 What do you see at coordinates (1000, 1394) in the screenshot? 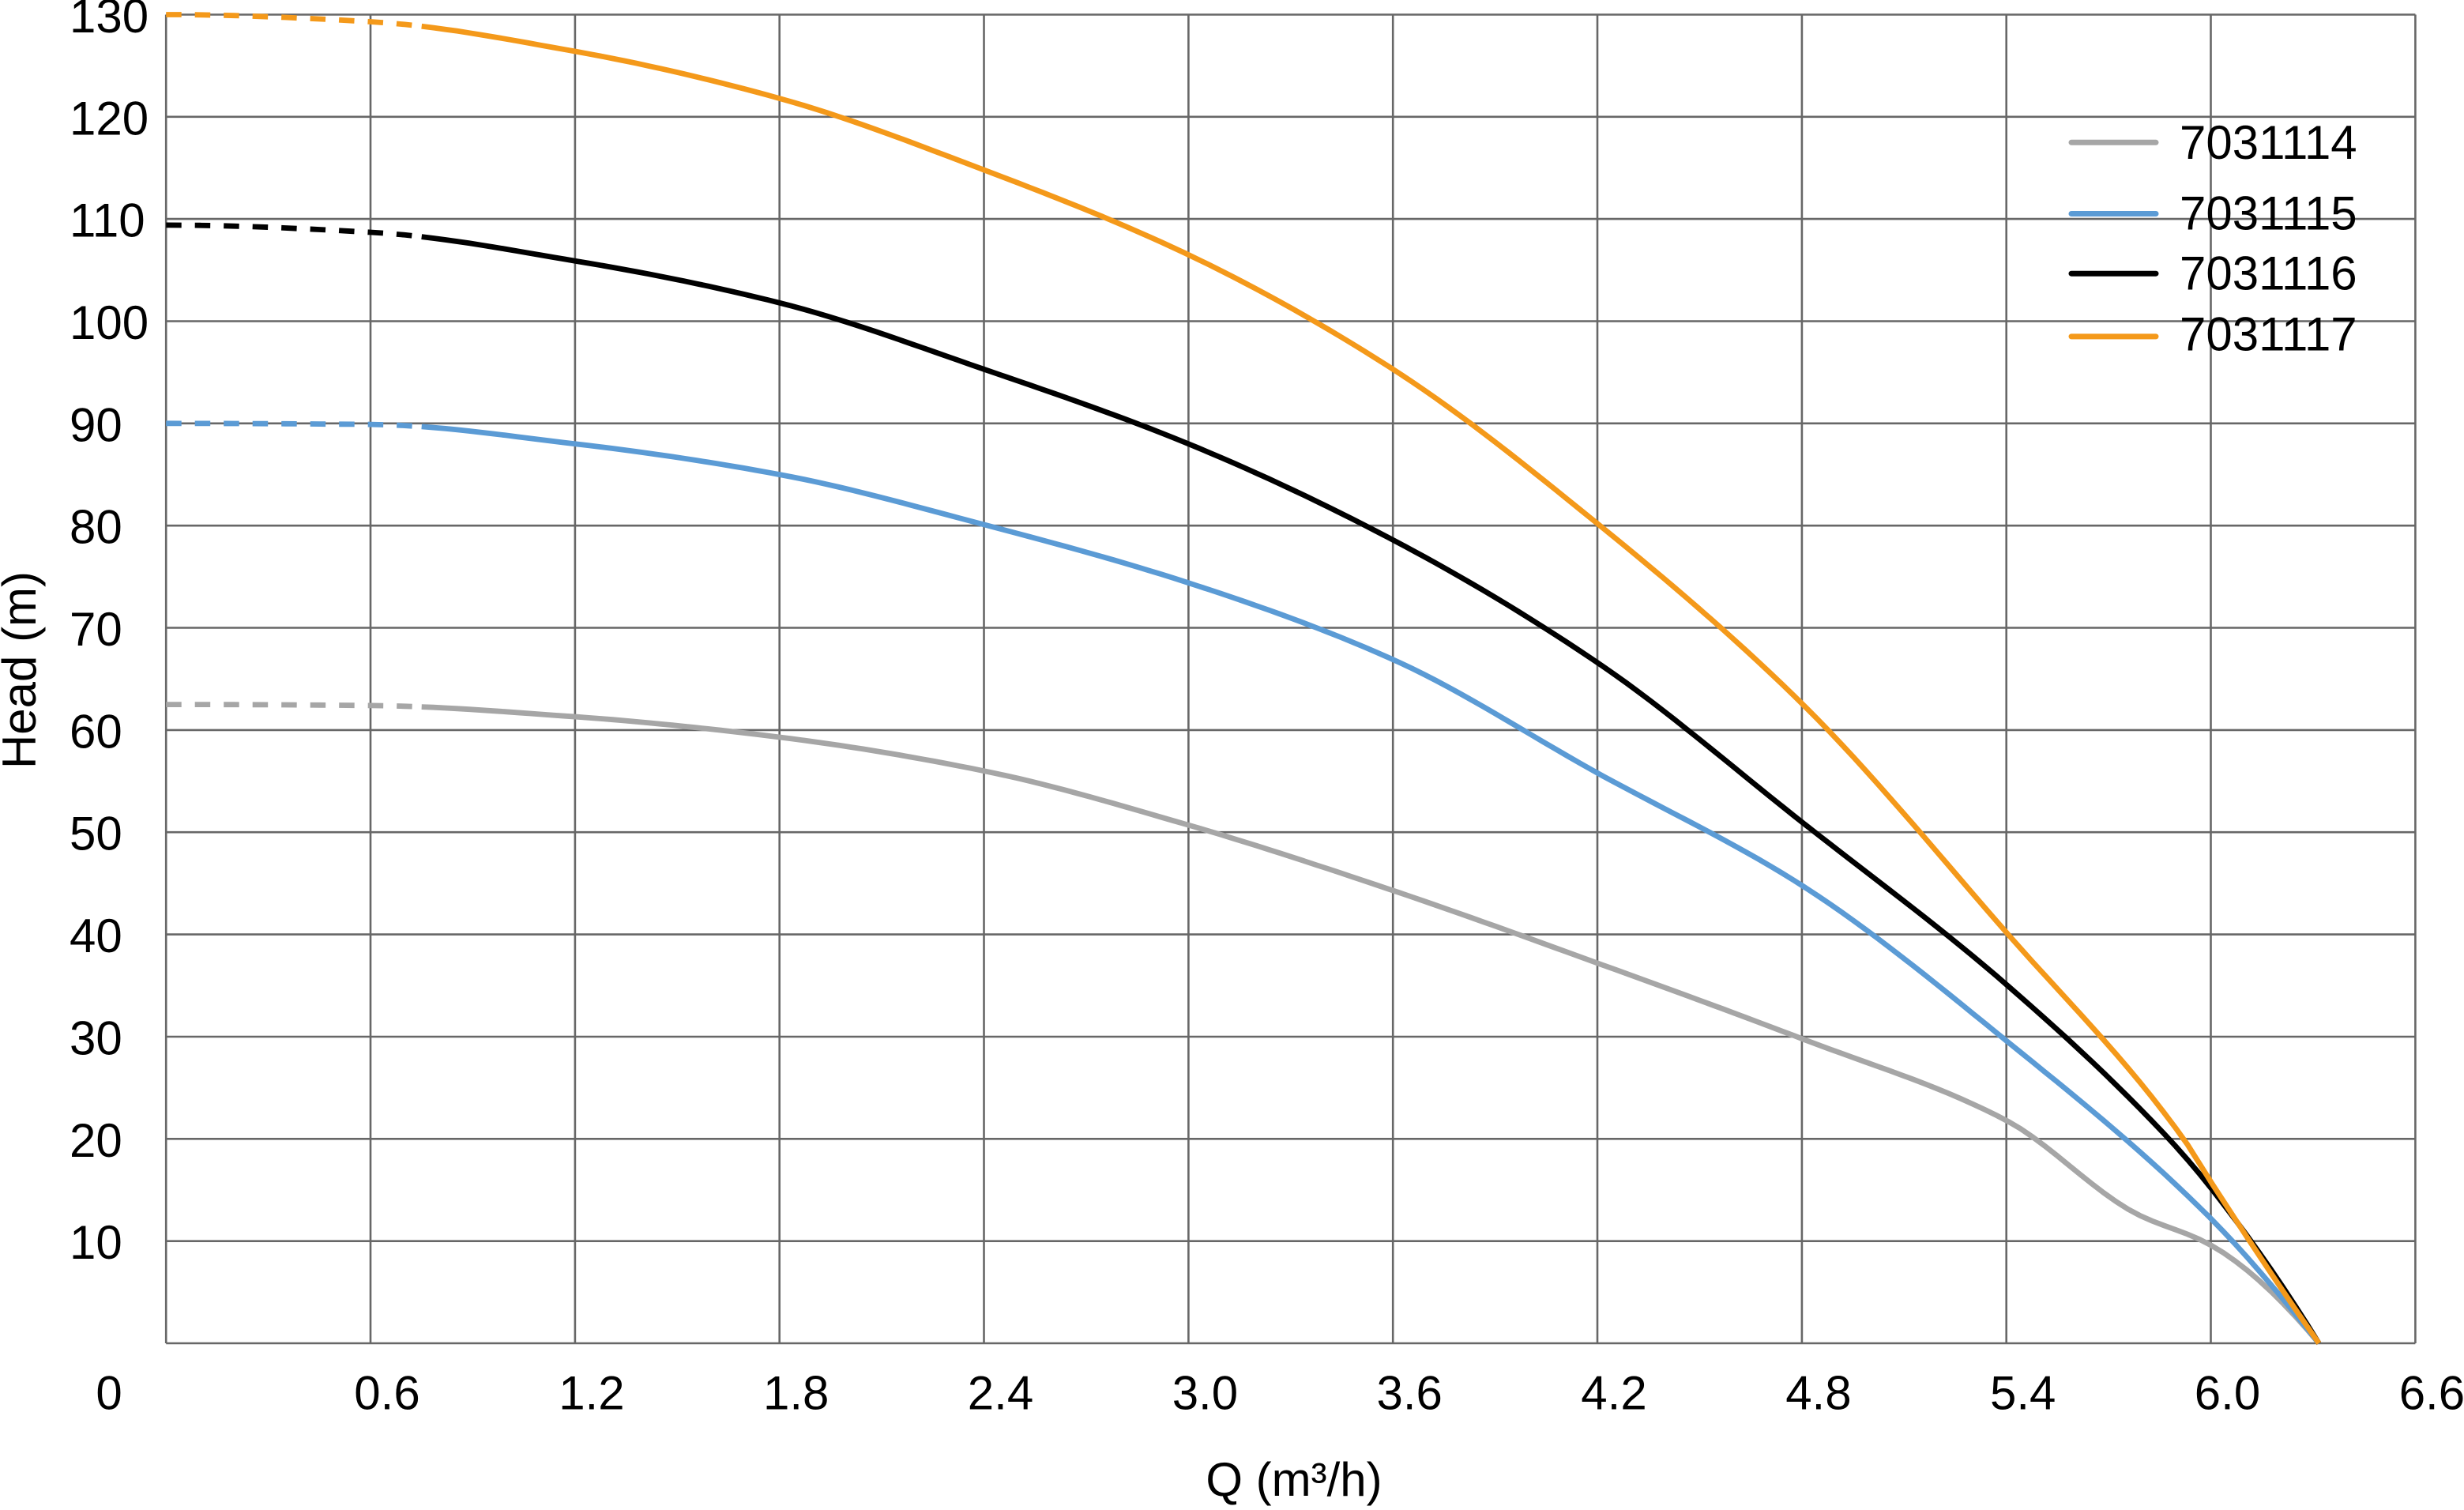
I see `svg-text: 2.4` at bounding box center [1000, 1394].